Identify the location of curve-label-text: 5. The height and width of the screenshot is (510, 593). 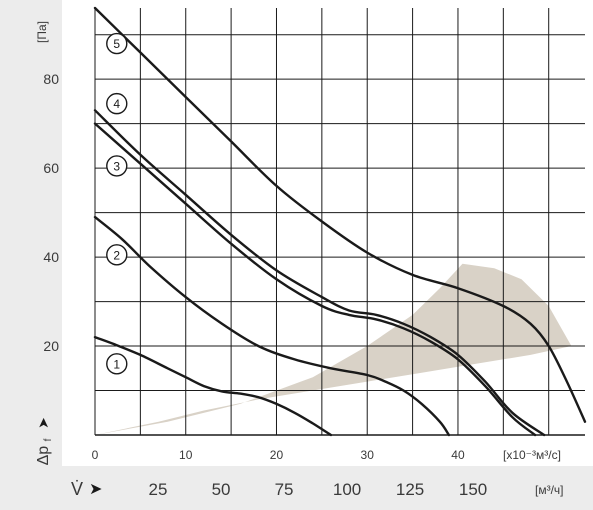
(116, 44).